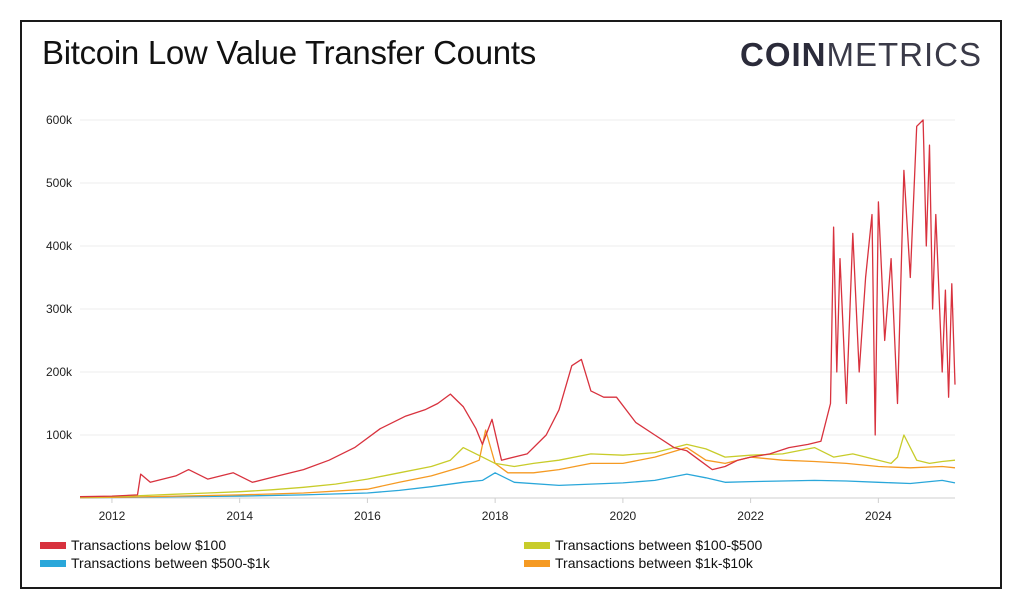  Describe the element at coordinates (878, 516) in the screenshot. I see `x-tick-label: 2024` at that location.